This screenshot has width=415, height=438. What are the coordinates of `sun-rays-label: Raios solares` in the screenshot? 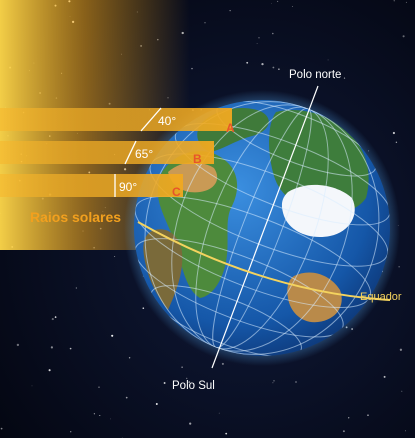 It's located at (75, 217).